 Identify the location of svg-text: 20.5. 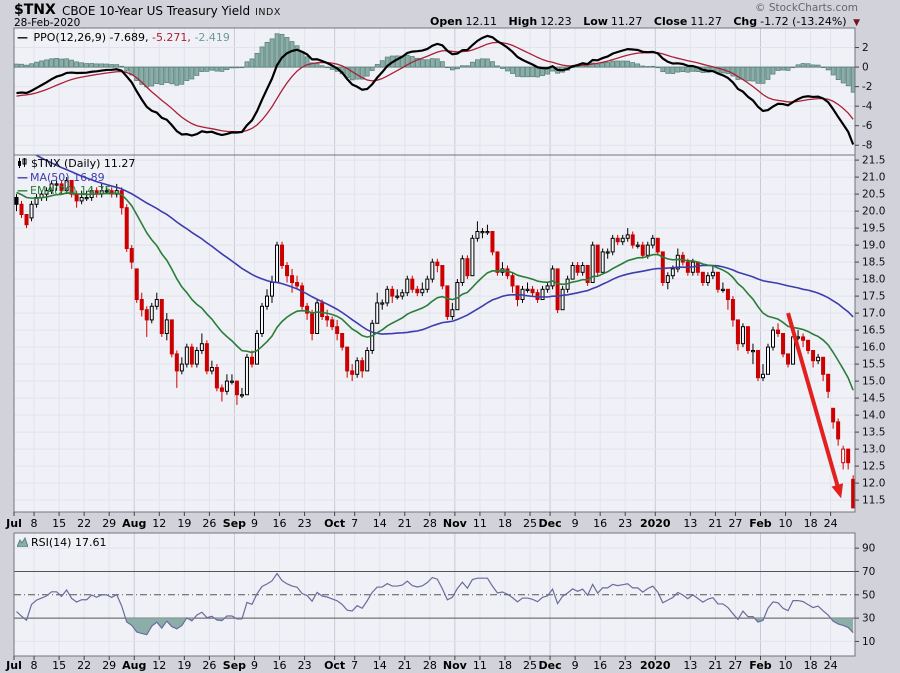
(873, 195).